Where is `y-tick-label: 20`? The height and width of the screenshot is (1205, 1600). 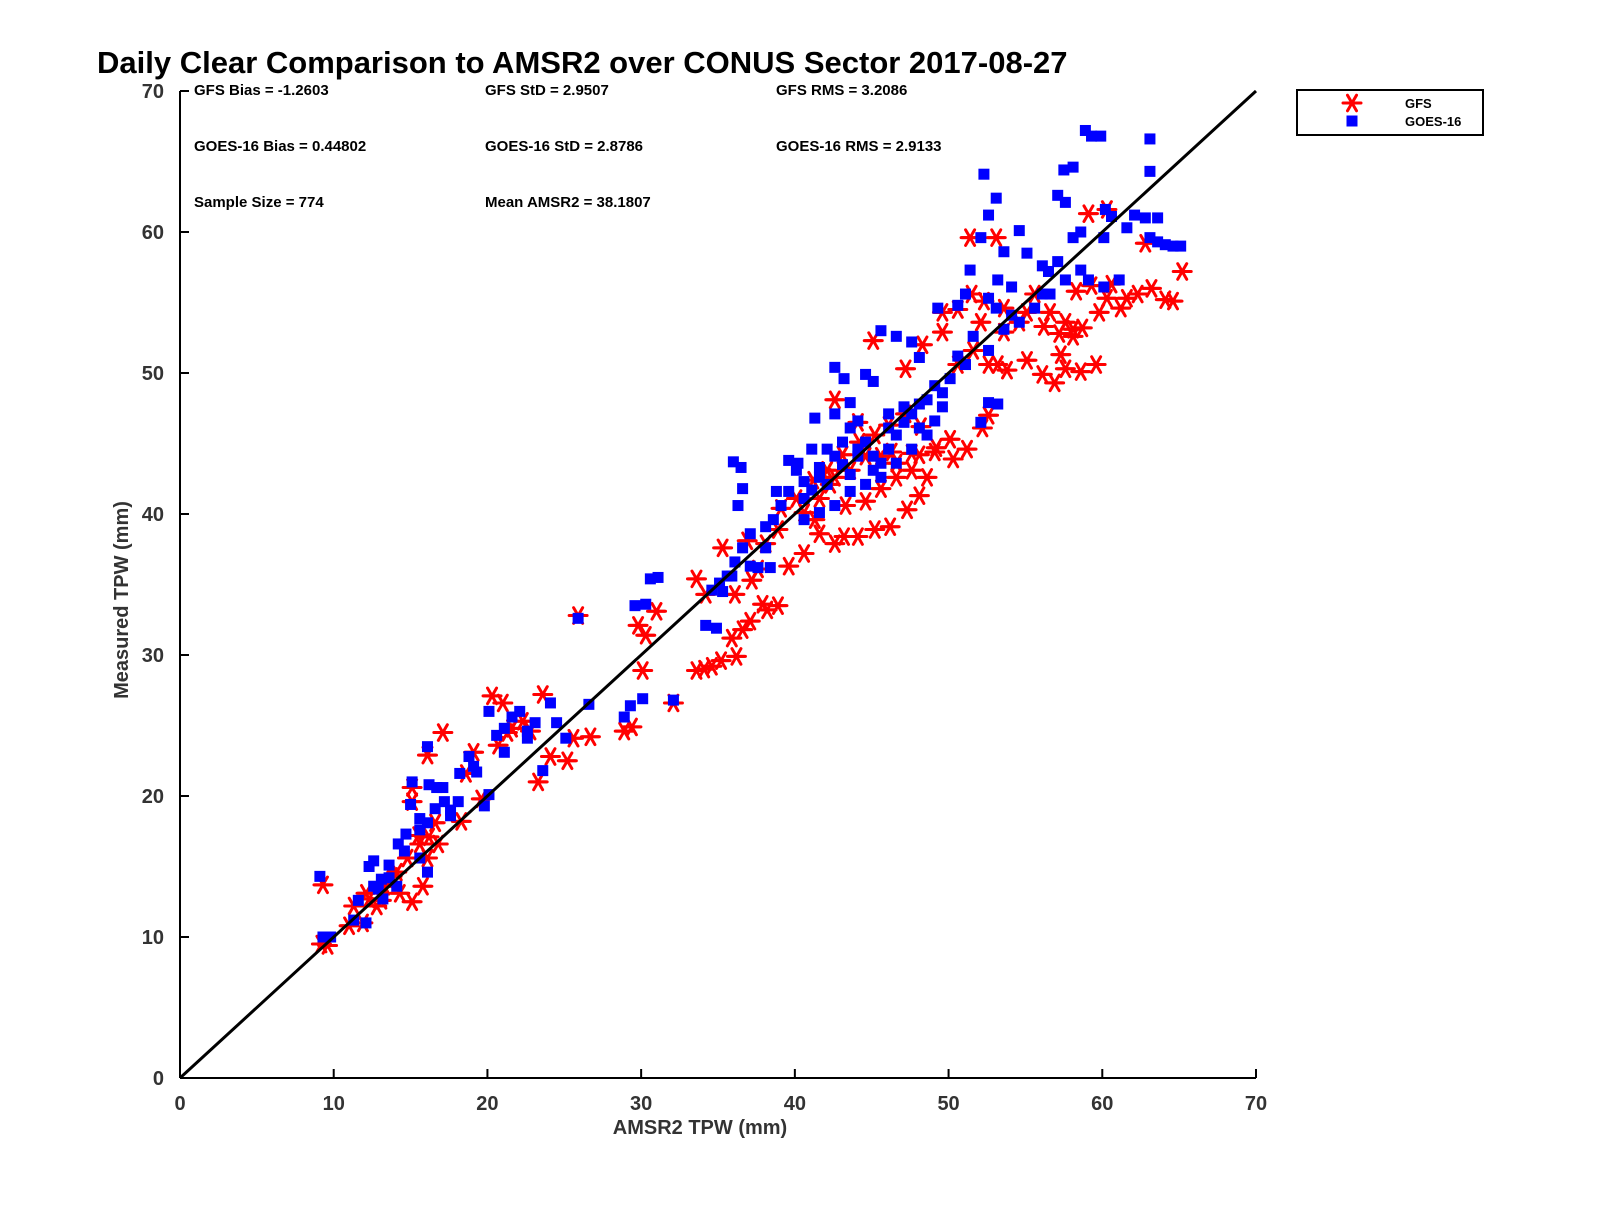
y-tick-label: 20 is located at coordinates (153, 797).